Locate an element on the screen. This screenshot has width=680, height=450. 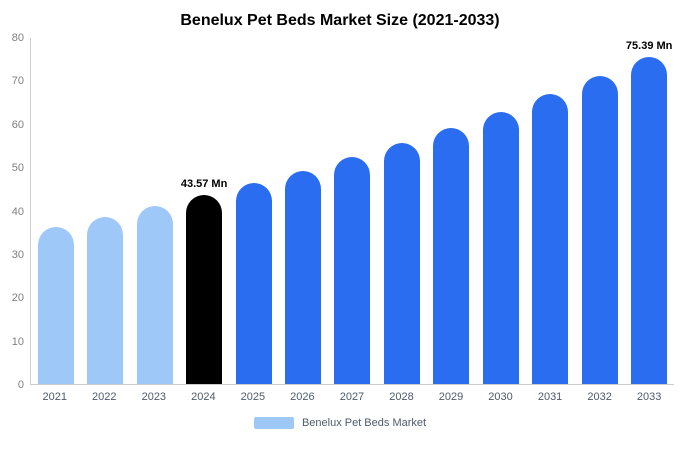
y-tick-label: 80 is located at coordinates (17, 38).